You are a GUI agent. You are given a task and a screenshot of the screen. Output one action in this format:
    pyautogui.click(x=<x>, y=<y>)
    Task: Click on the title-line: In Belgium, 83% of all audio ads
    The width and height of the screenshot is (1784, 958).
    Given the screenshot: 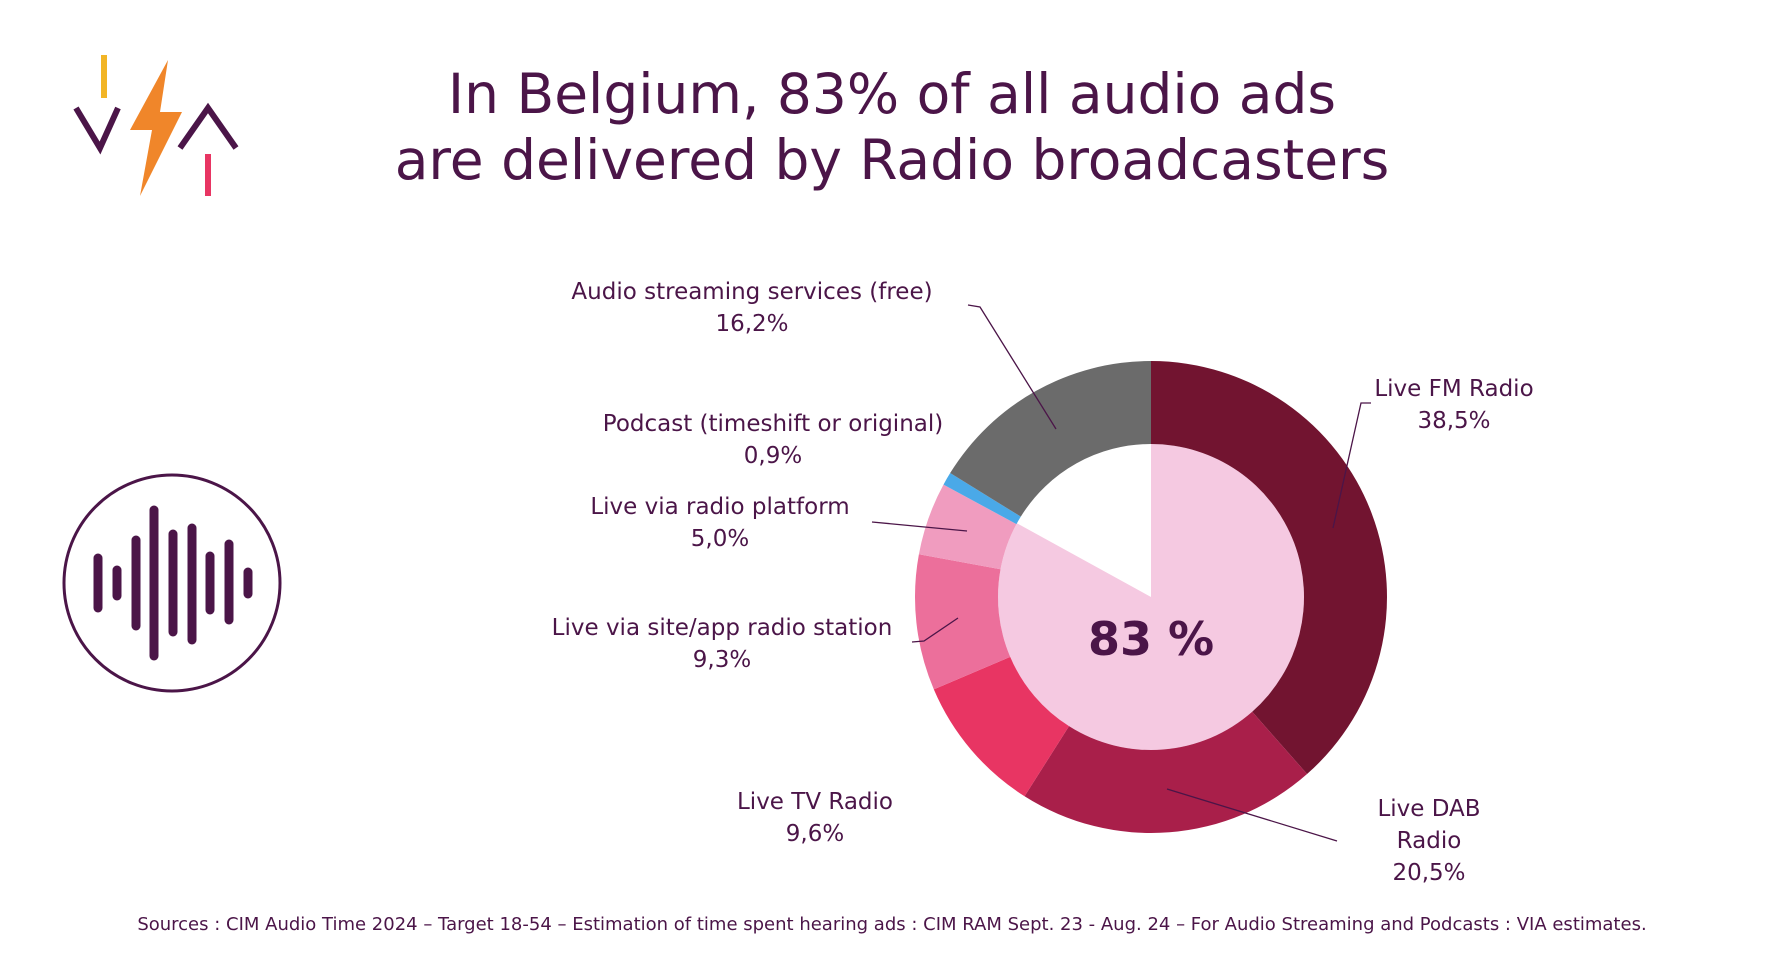 What is the action you would take?
    pyautogui.click(x=892, y=94)
    